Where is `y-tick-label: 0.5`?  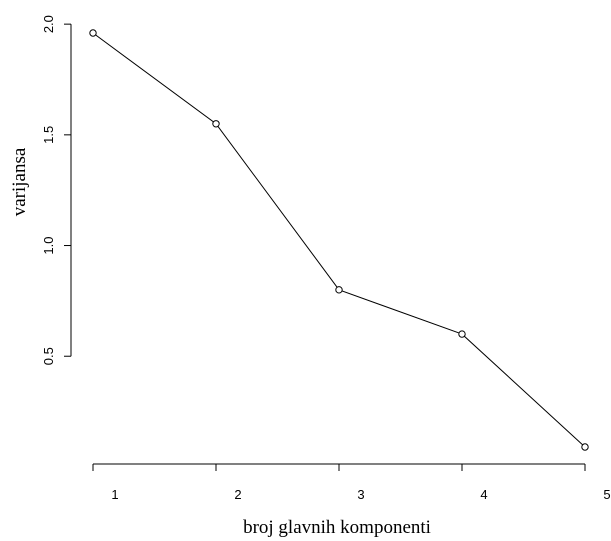 y-tick-label: 0.5 is located at coordinates (48, 356).